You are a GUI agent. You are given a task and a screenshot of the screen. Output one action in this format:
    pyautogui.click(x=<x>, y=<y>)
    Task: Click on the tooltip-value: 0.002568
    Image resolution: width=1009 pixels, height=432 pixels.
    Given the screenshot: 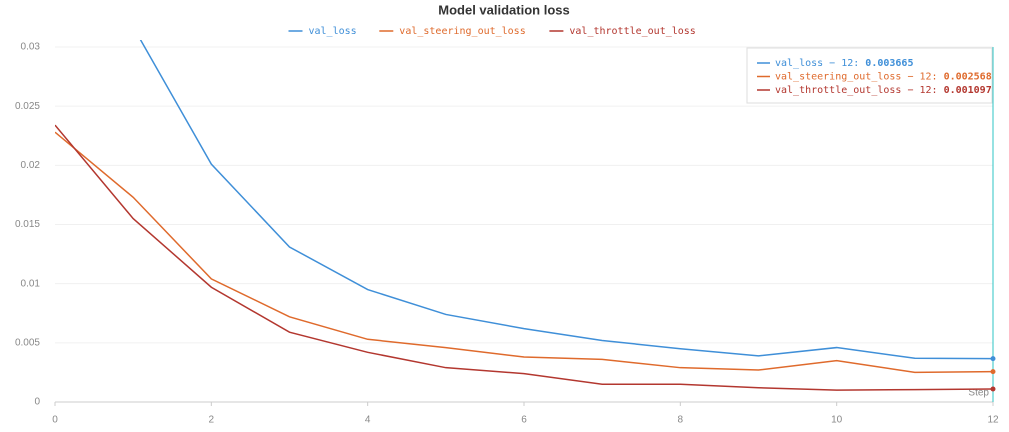 What is the action you would take?
    pyautogui.click(x=968, y=77)
    